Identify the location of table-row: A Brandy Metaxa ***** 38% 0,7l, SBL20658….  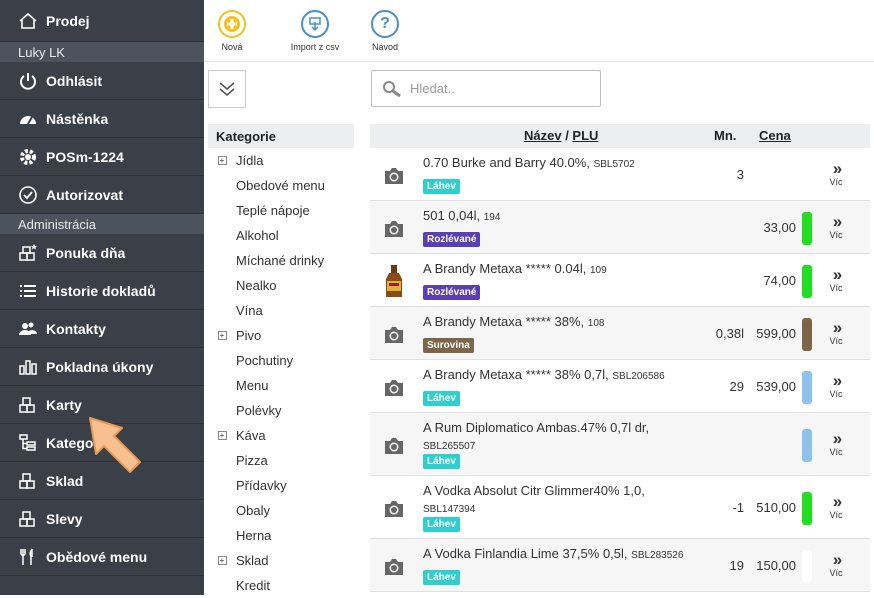
(620, 386).